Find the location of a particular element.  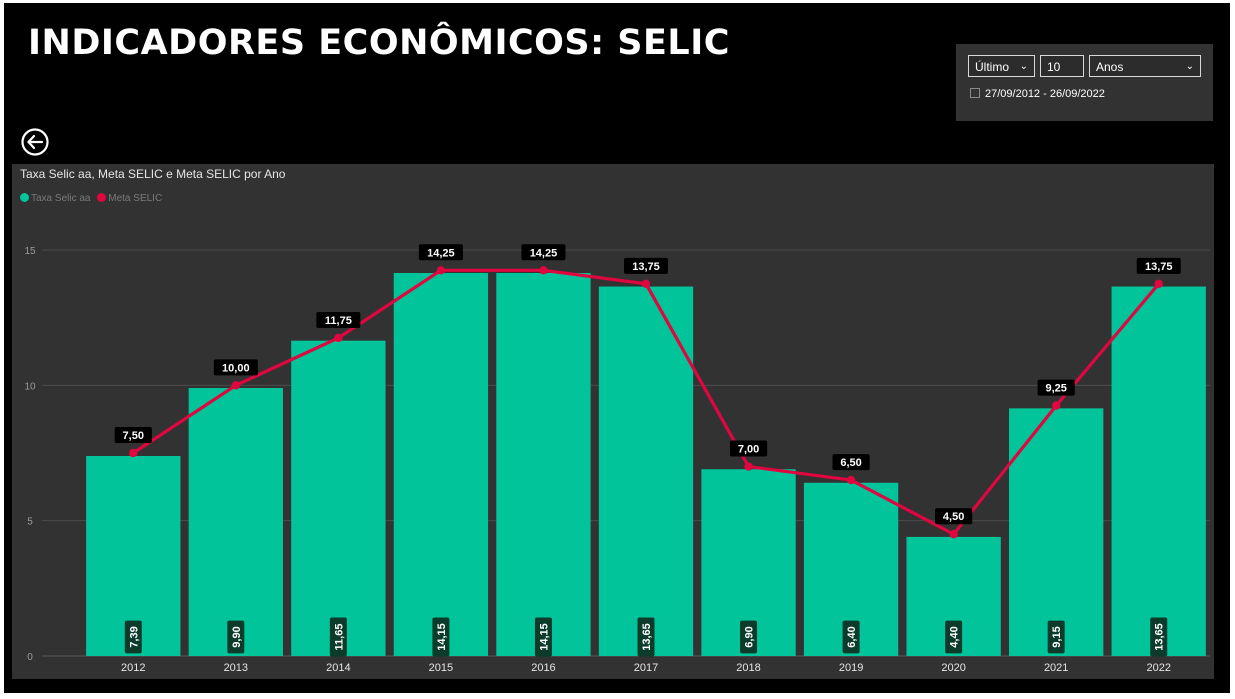

x-tick-label: 2018 is located at coordinates (748, 668).